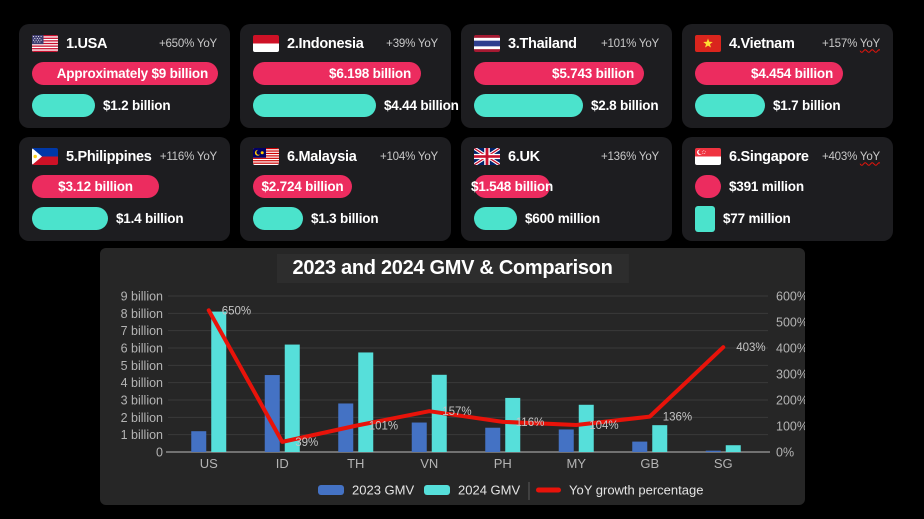 The height and width of the screenshot is (519, 924). What do you see at coordinates (513, 424) in the screenshot?
I see `bar-2024-PH` at bounding box center [513, 424].